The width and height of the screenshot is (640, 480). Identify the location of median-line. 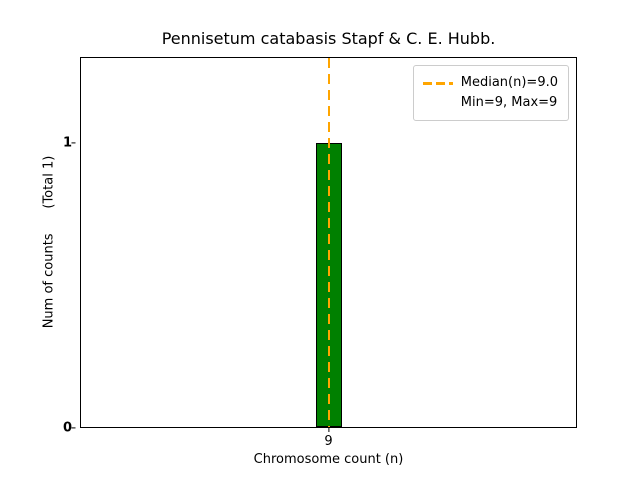
(328, 242).